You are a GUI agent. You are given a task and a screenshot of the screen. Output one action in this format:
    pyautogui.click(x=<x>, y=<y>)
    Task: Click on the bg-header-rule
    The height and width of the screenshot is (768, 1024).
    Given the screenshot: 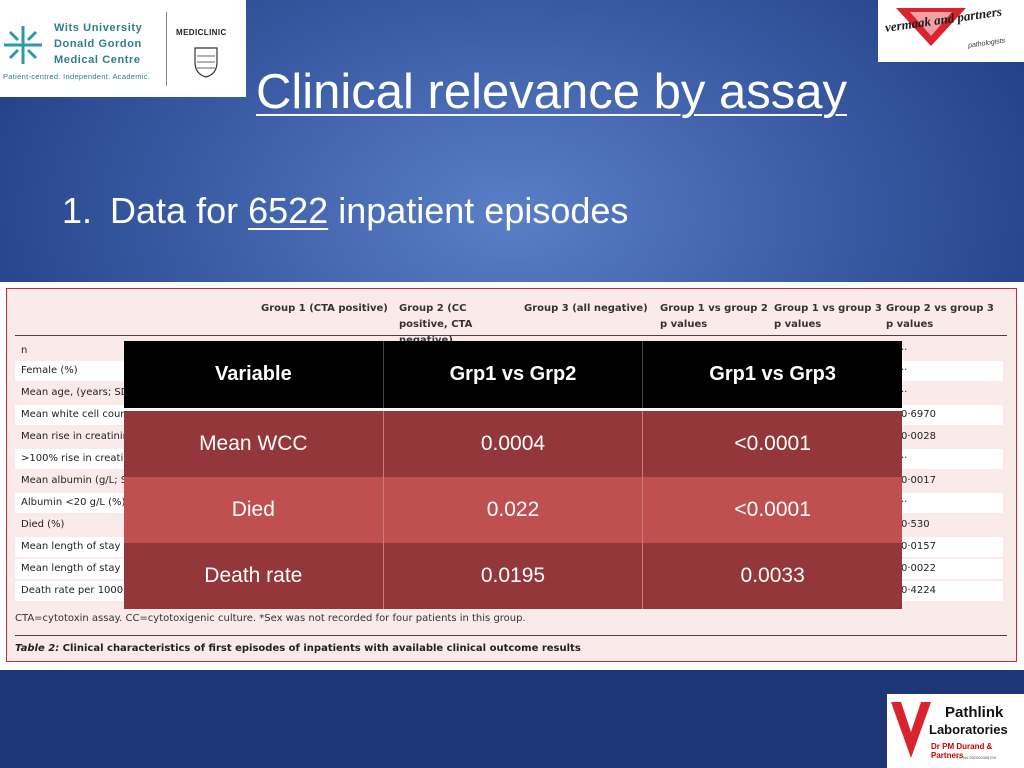 What is the action you would take?
    pyautogui.click(x=511, y=335)
    